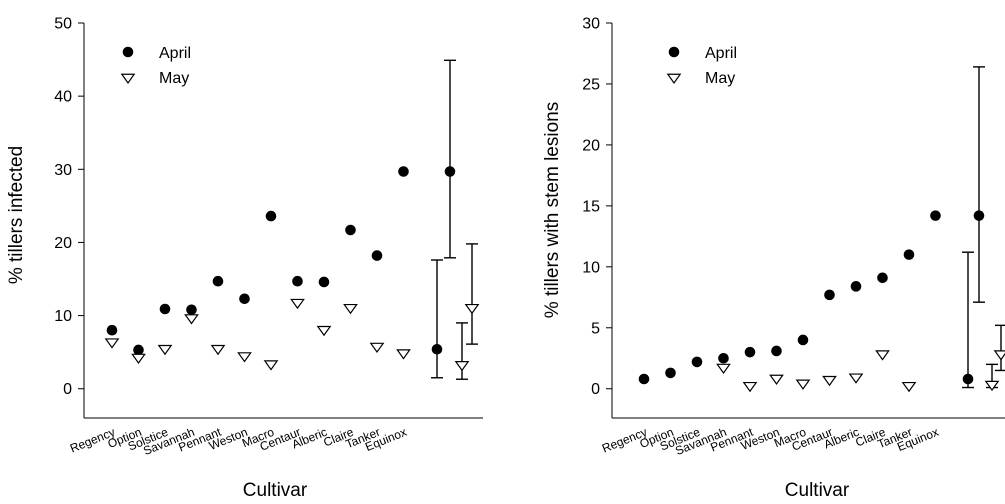  I want to click on y-axis-title: % tillers infected, so click(16, 215).